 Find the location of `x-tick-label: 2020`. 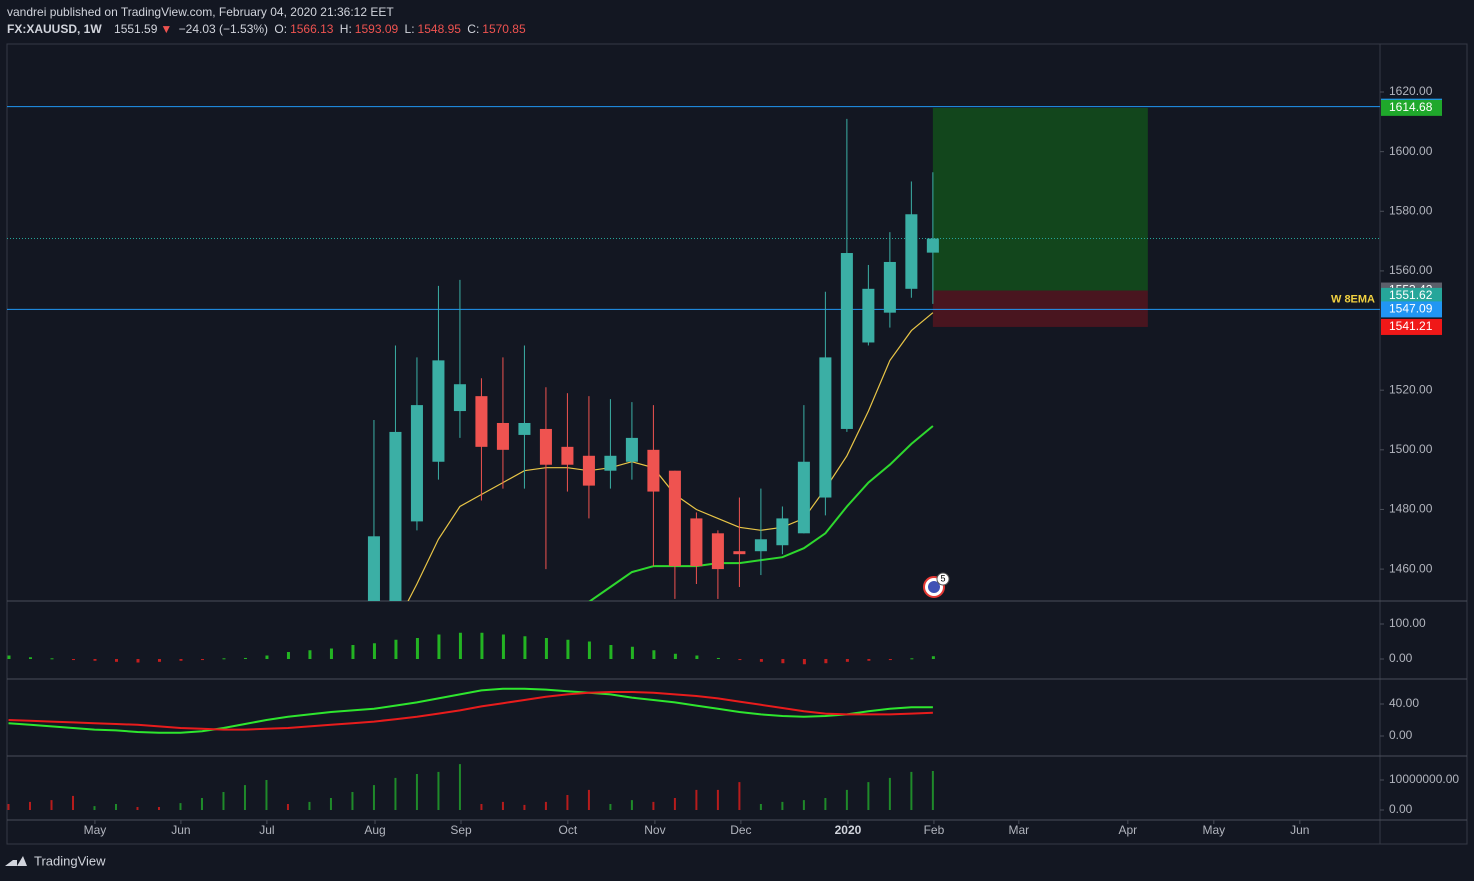

x-tick-label: 2020 is located at coordinates (848, 830).